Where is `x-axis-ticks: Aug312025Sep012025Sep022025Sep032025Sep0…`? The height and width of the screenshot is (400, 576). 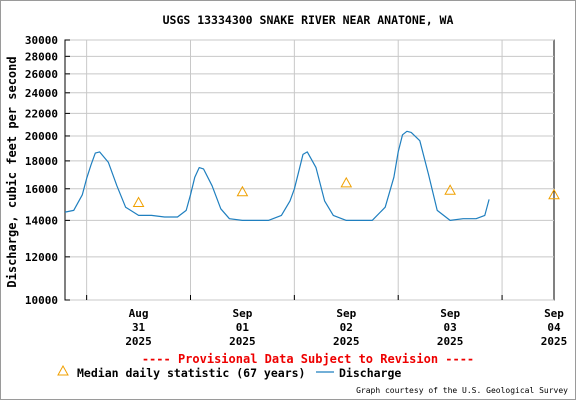
x-axis-ticks: Aug312025Sep012025Sep022025Sep032025Sep0… is located at coordinates (327, 321).